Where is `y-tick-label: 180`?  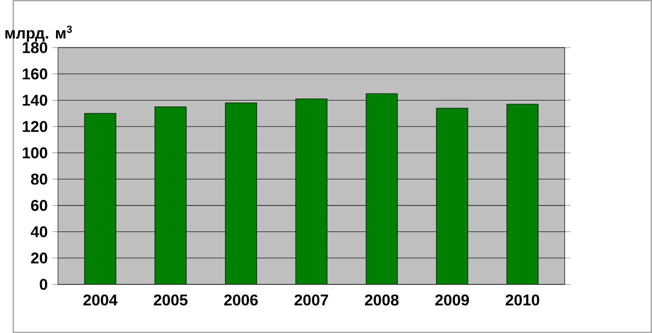 y-tick-label: 180 is located at coordinates (35, 48).